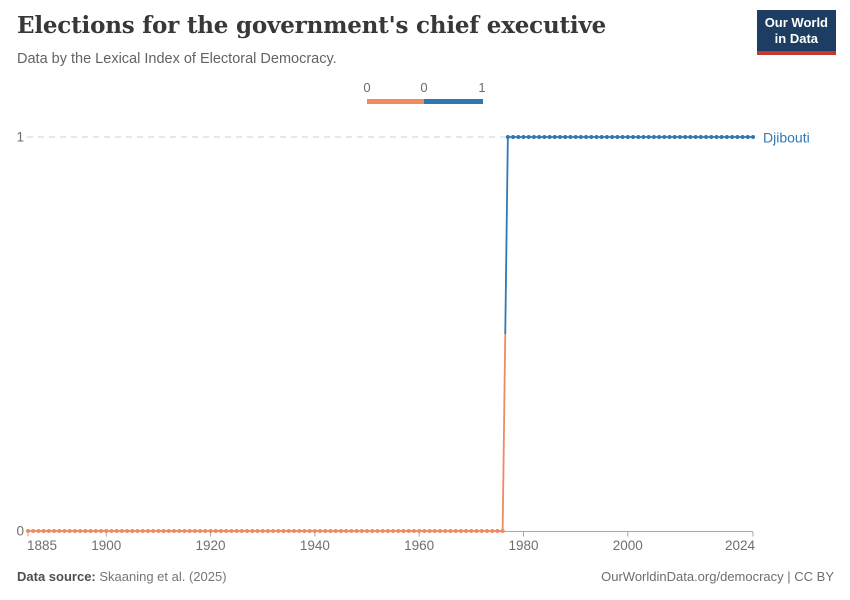  Describe the element at coordinates (395, 101) in the screenshot. I see `legend-segment-value0` at that location.